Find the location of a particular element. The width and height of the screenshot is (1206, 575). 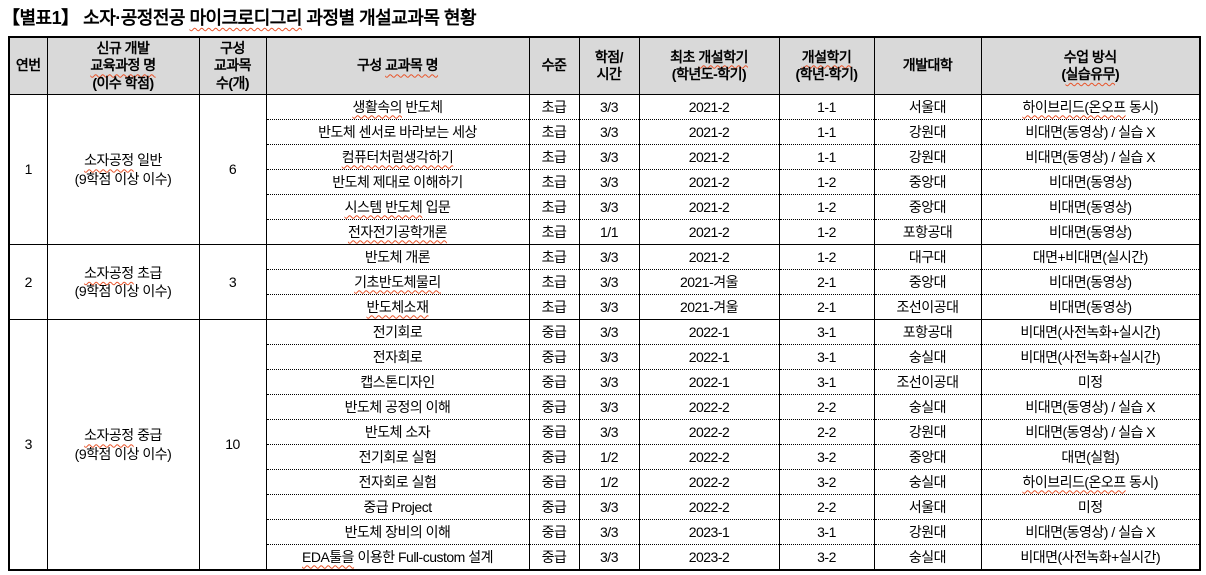

text-segment: 전자회로 is located at coordinates (397, 356).